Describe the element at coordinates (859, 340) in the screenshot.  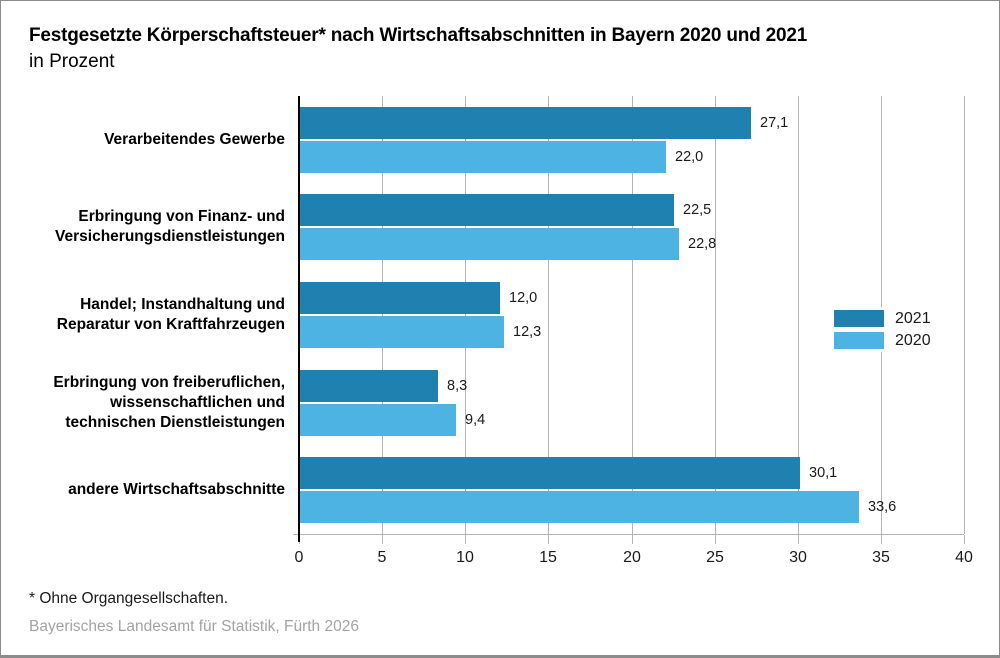
I see `legend-swatch-2020` at that location.